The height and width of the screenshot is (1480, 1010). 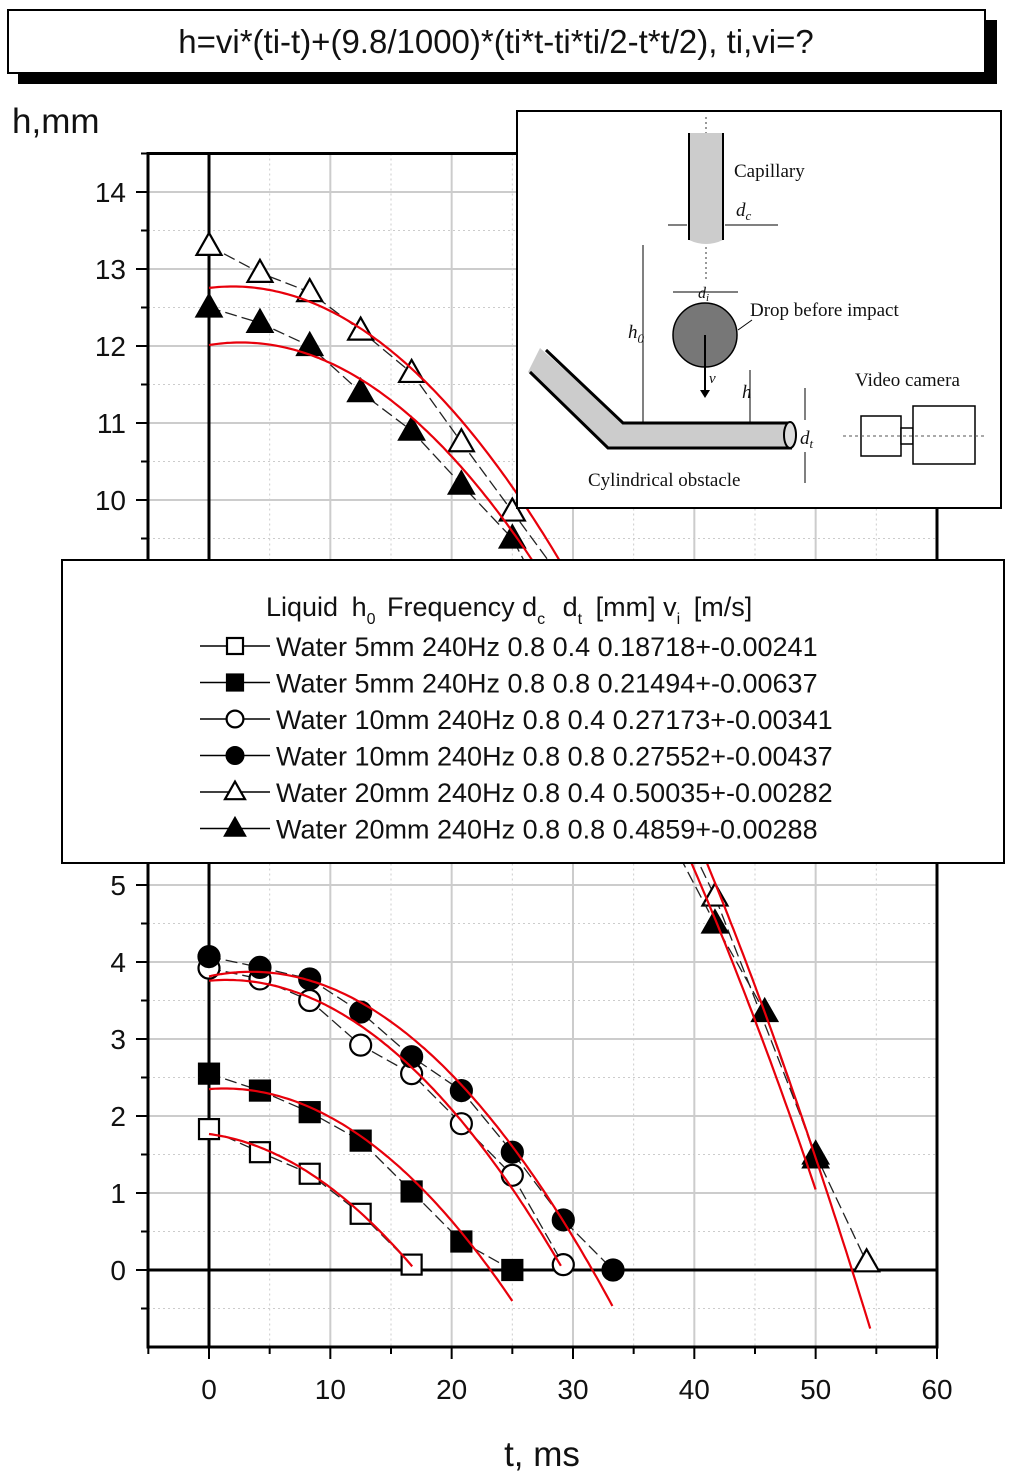 What do you see at coordinates (807, 439) in the screenshot?
I see `svg-text: dt` at bounding box center [807, 439].